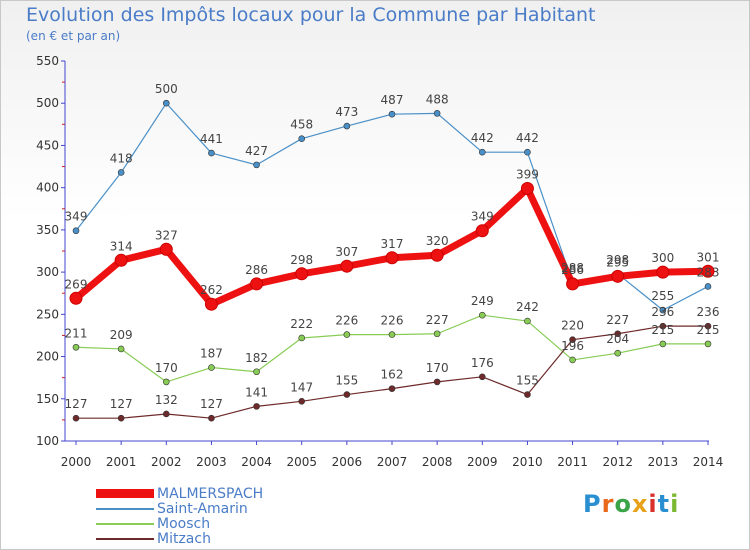 This screenshot has width=750, height=550. What do you see at coordinates (527, 307) in the screenshot?
I see `data-label: 242` at bounding box center [527, 307].